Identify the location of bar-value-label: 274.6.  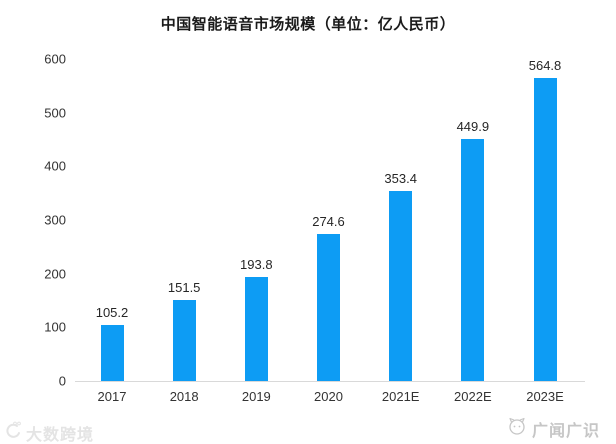
(328, 221).